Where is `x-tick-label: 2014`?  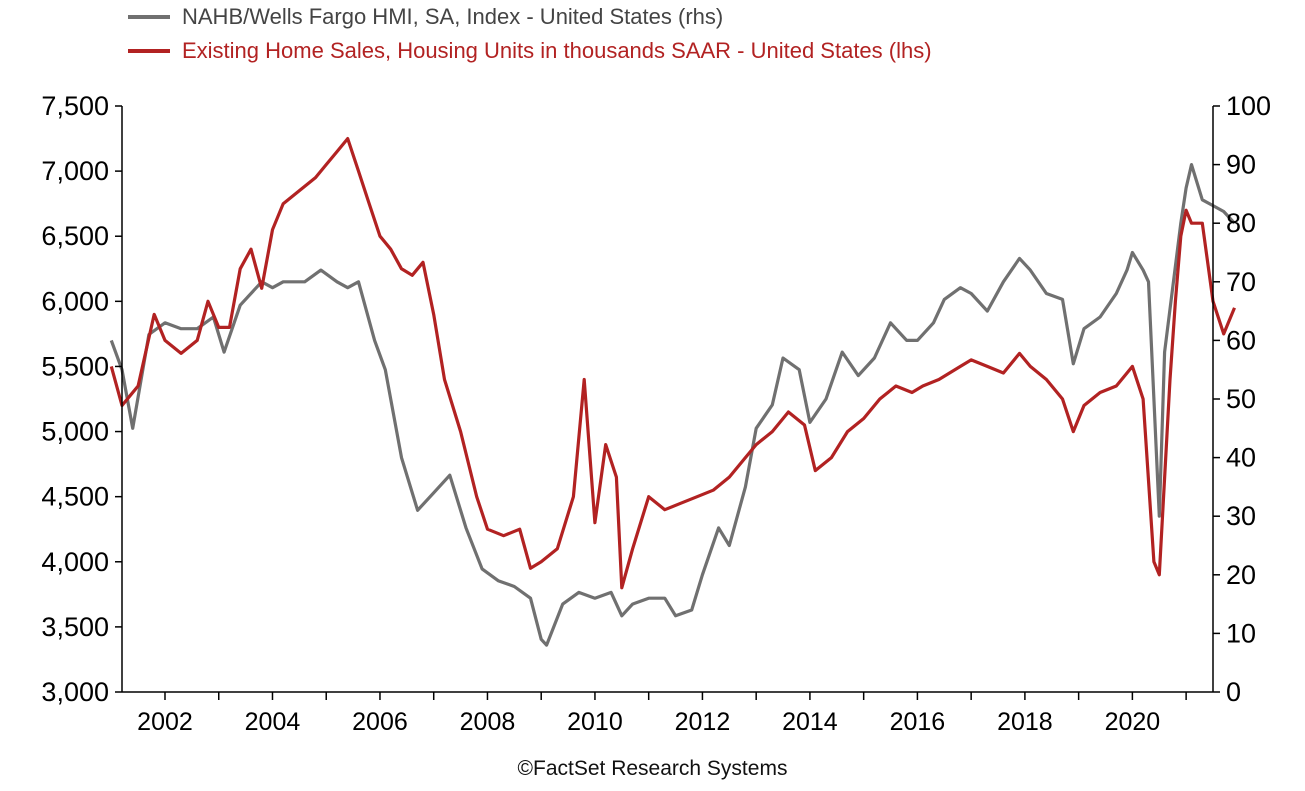 x-tick-label: 2014 is located at coordinates (810, 722).